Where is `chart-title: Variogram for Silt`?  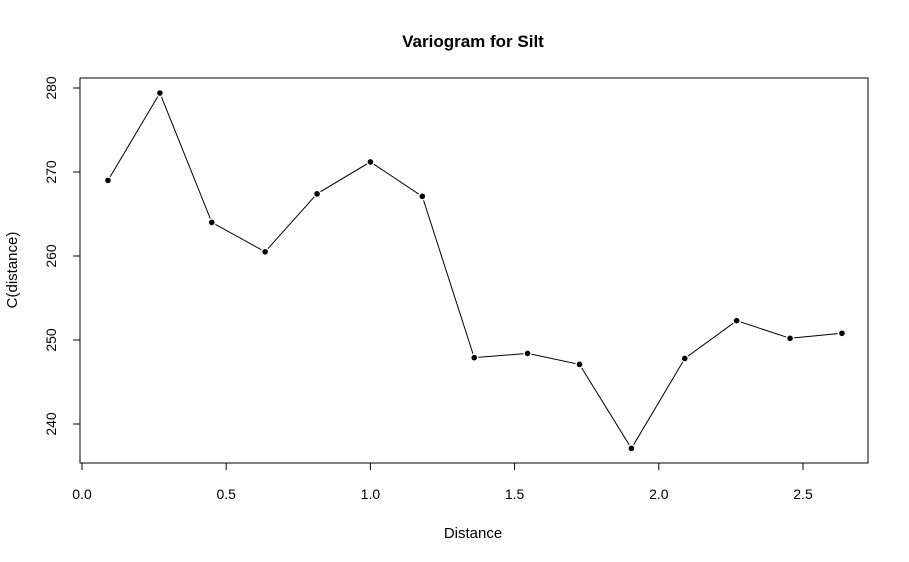 chart-title: Variogram for Silt is located at coordinates (473, 41).